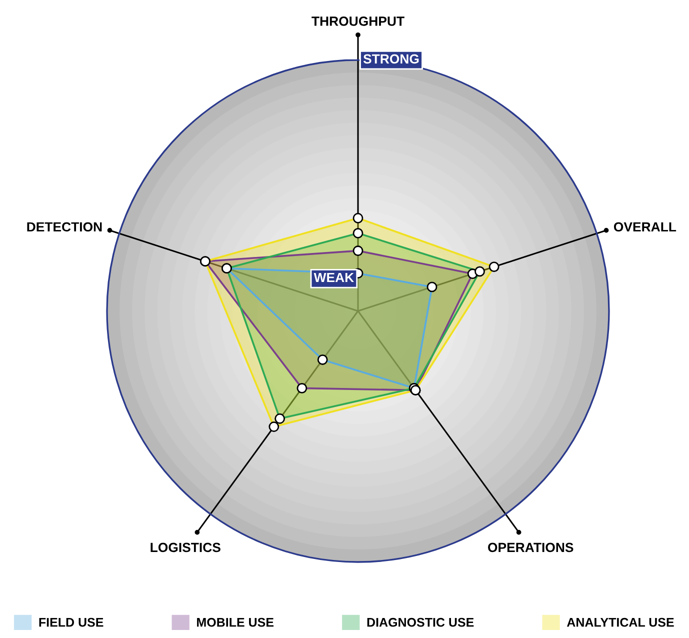 This screenshot has height=638, width=689. I want to click on spoke-label: LOGISTICS, so click(185, 547).